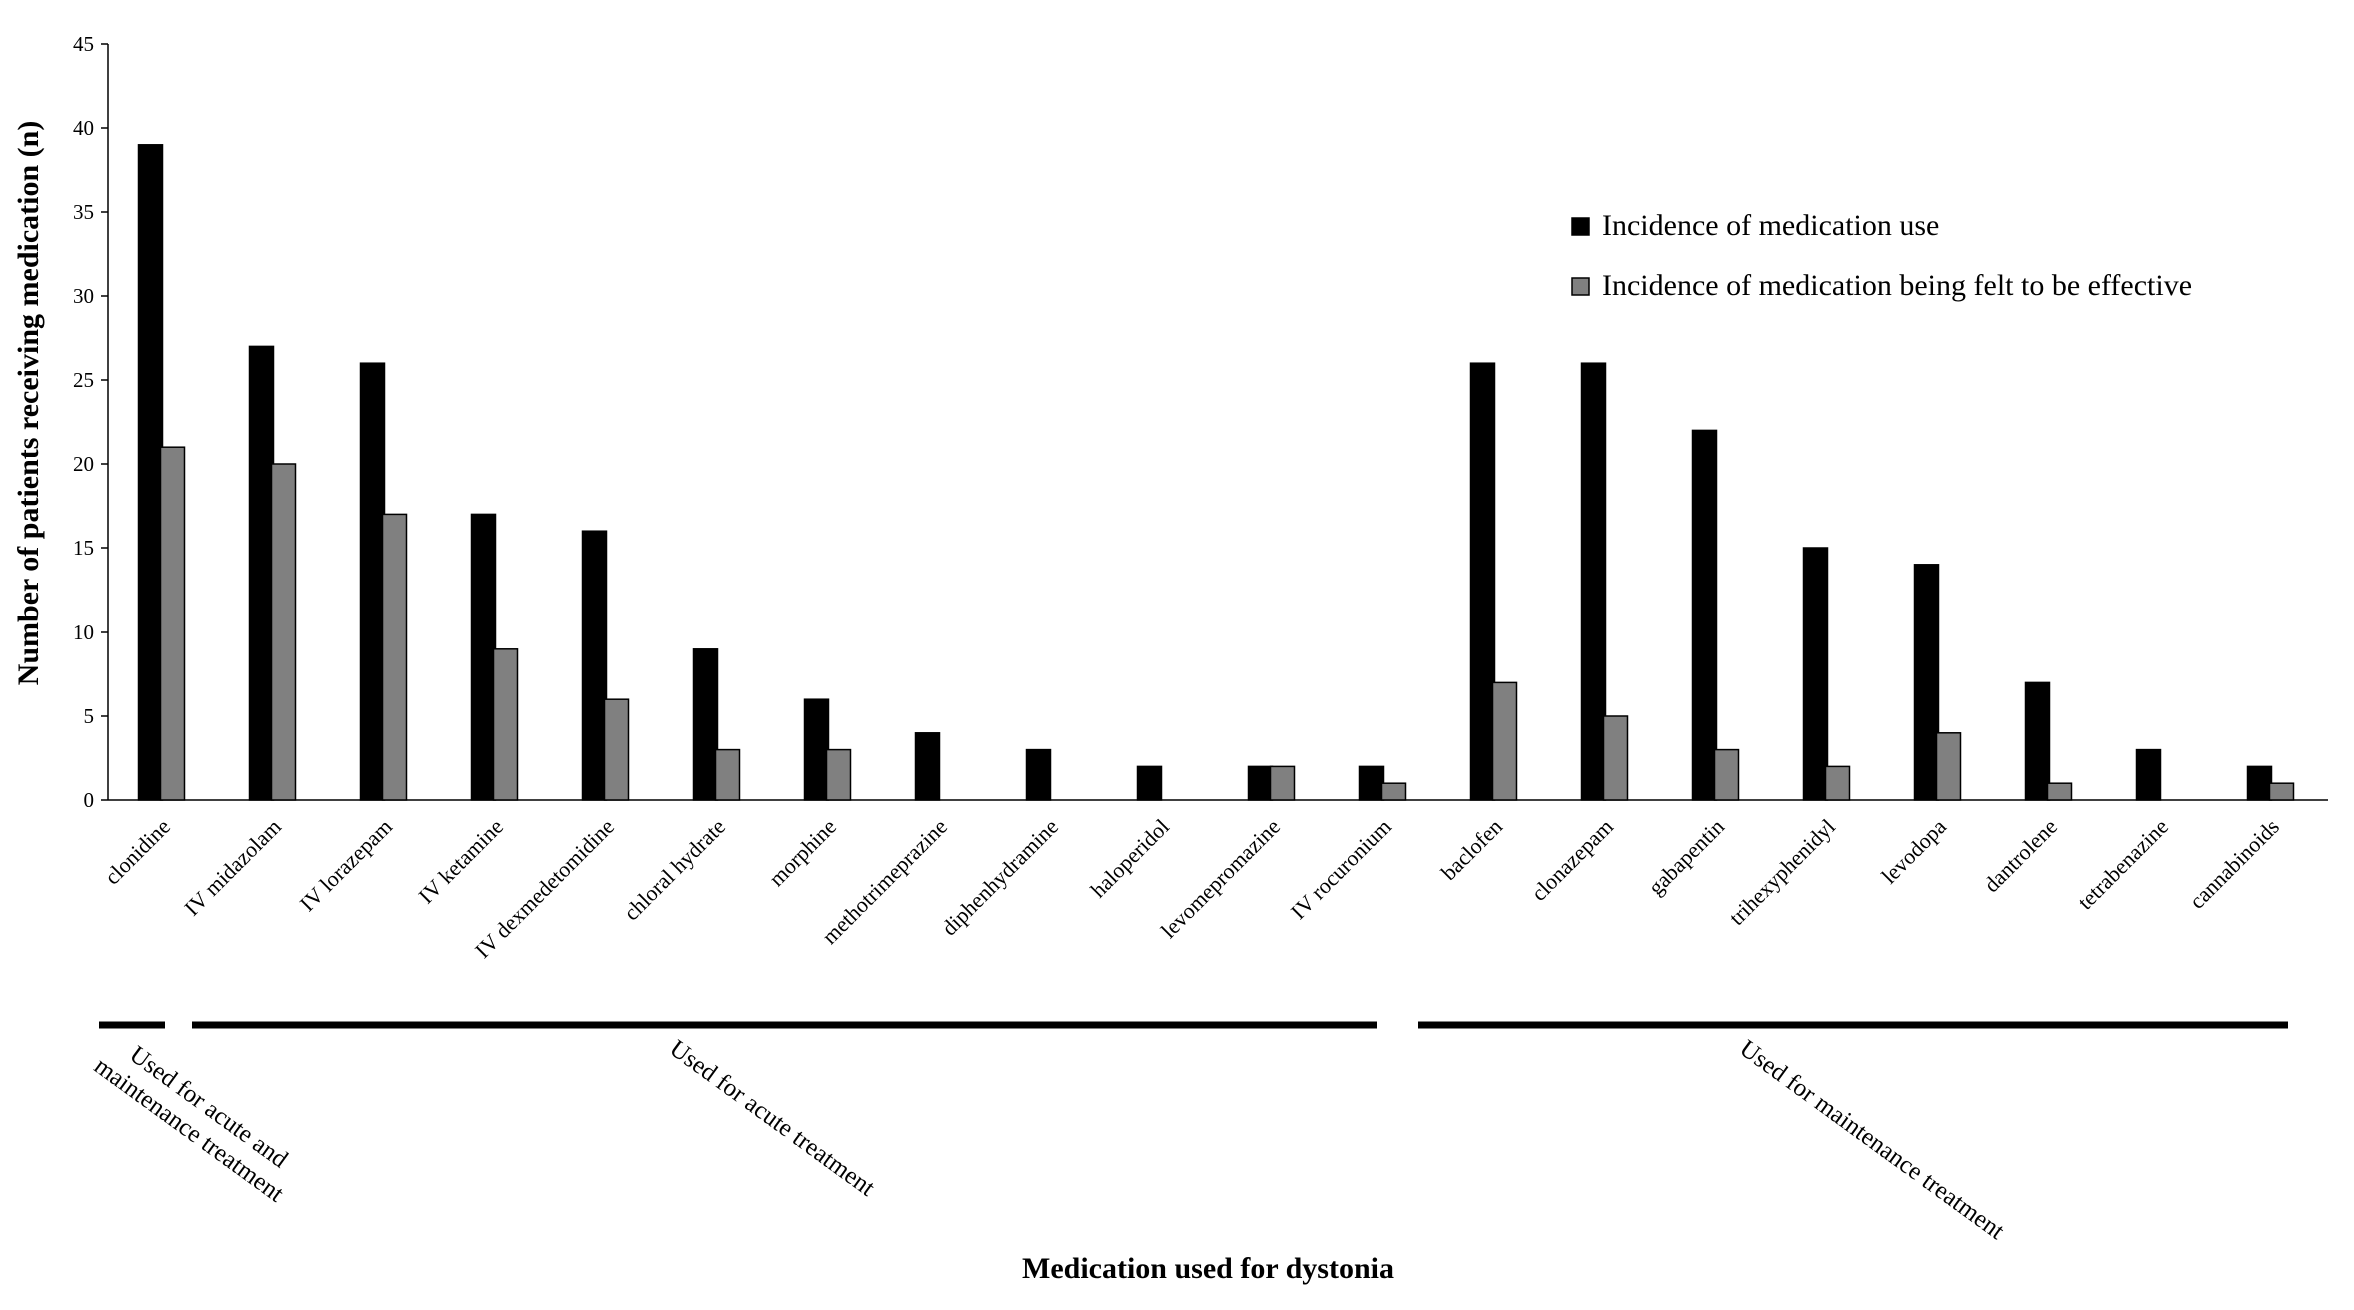 The width and height of the screenshot is (2354, 1310). What do you see at coordinates (83, 380) in the screenshot?
I see `y-tick-label: 25` at bounding box center [83, 380].